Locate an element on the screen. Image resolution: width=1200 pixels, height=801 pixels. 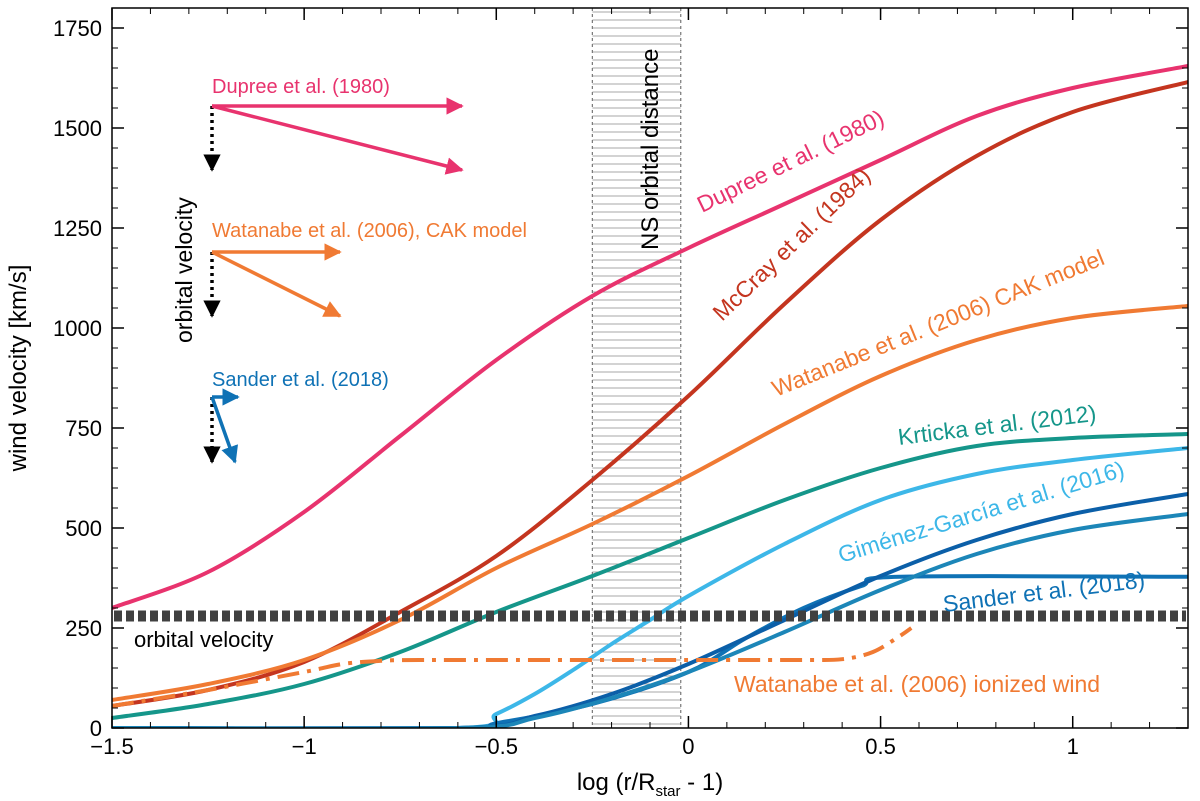
y-tick-label-0: 0 is located at coordinates (96, 728).